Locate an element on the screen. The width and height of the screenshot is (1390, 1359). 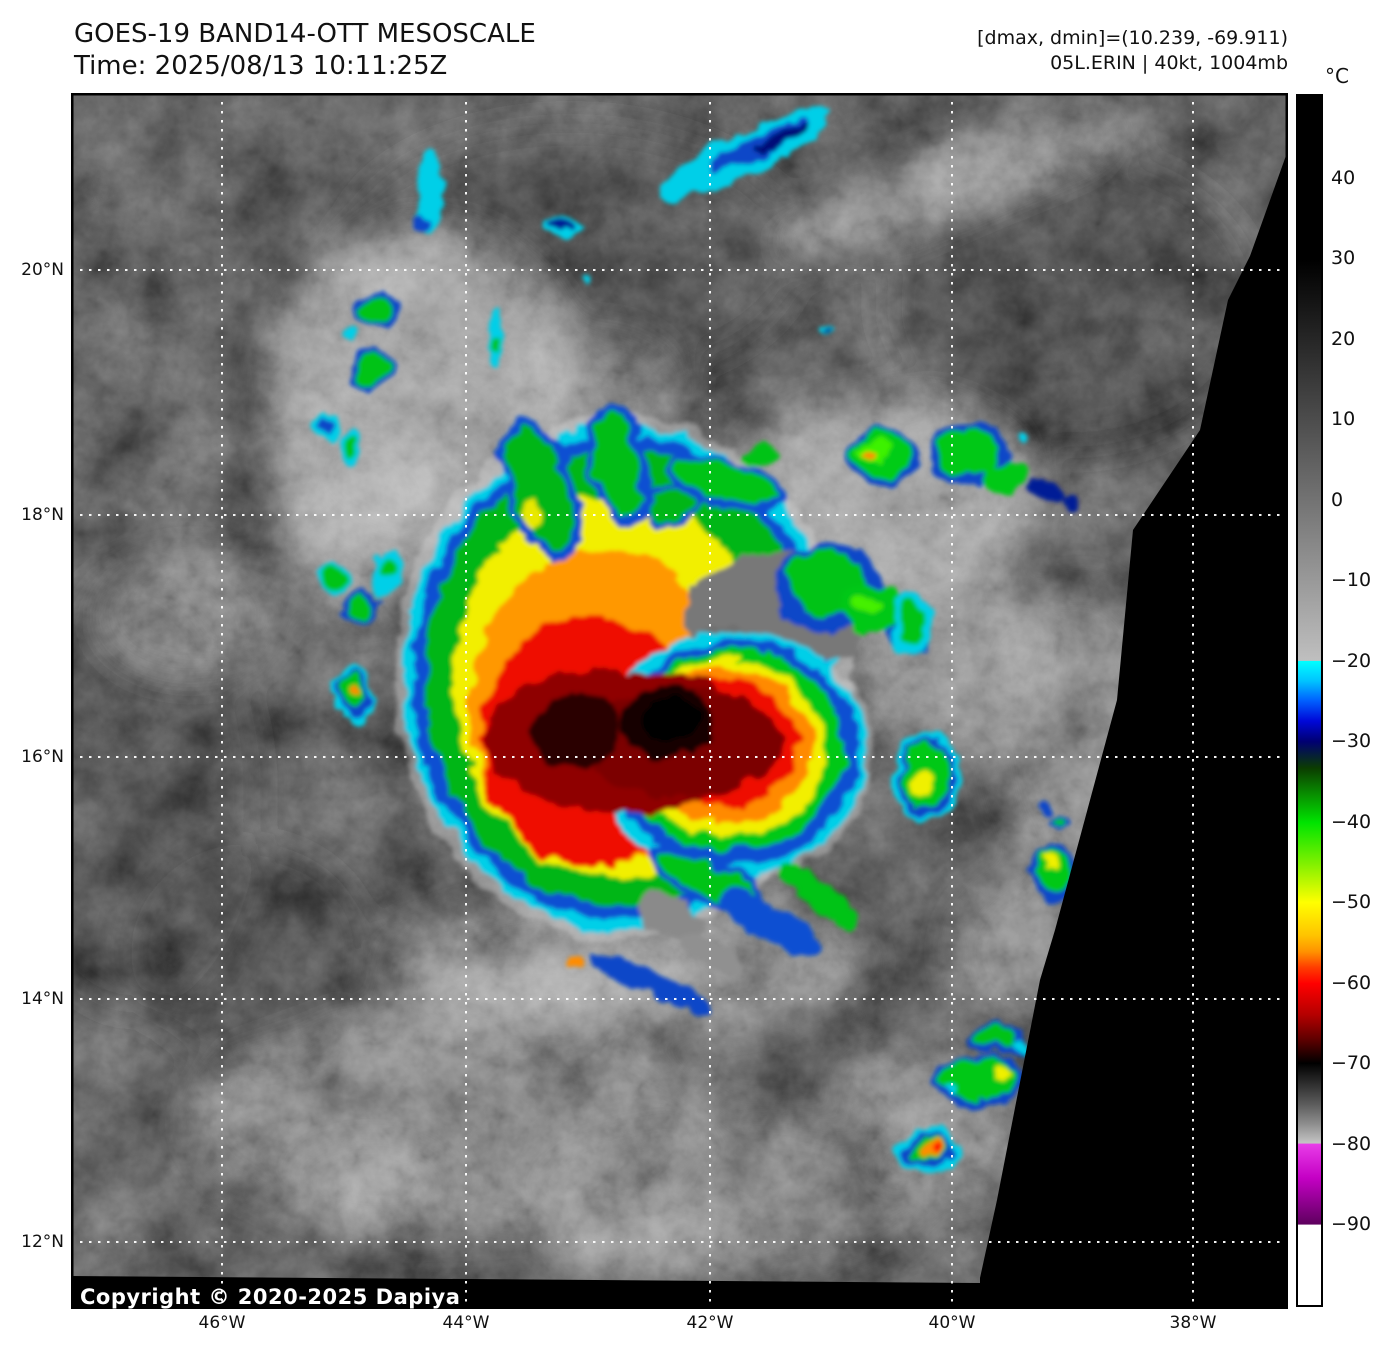
page-title: GOES-19 BAND14-OTT MESOSCALE is located at coordinates (305, 34).